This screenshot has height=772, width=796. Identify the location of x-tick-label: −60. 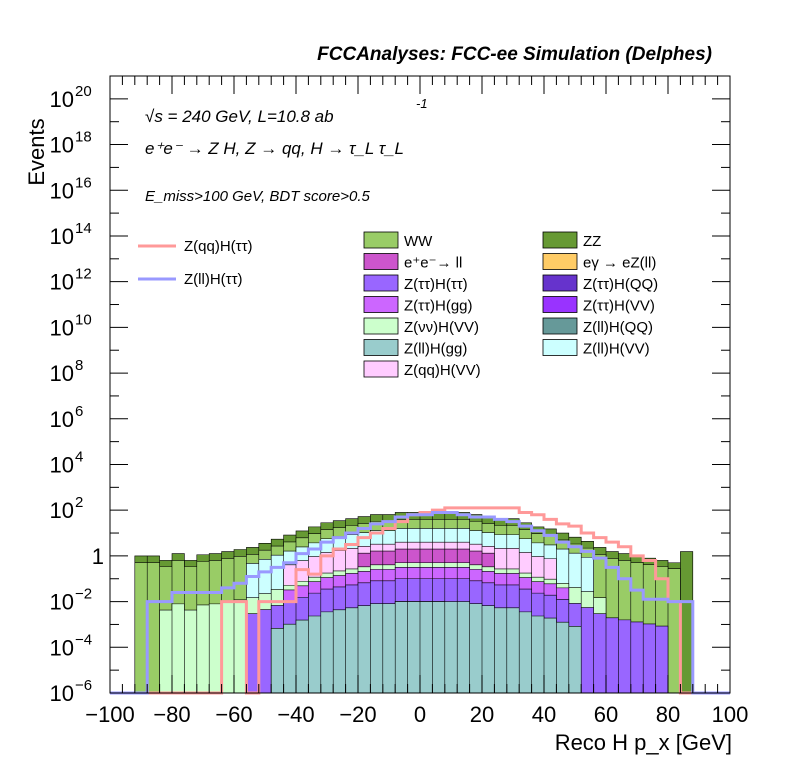
(233, 714).